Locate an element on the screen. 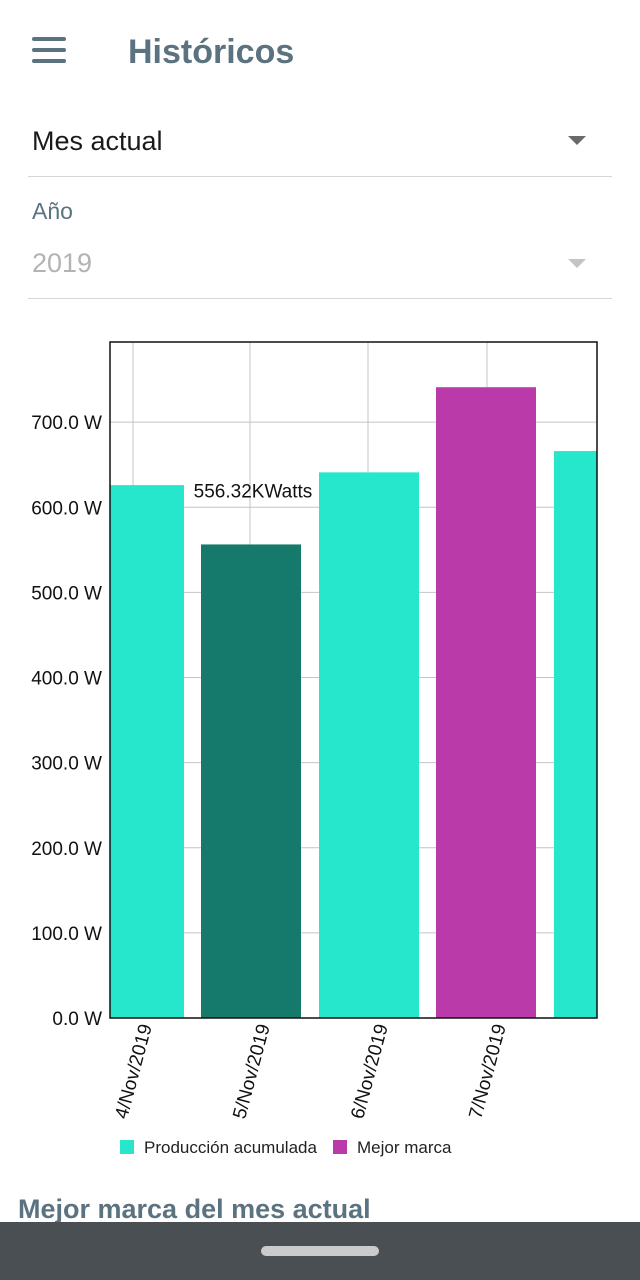  x-tick-label: 7/Nov/2019 is located at coordinates (487, 1071).